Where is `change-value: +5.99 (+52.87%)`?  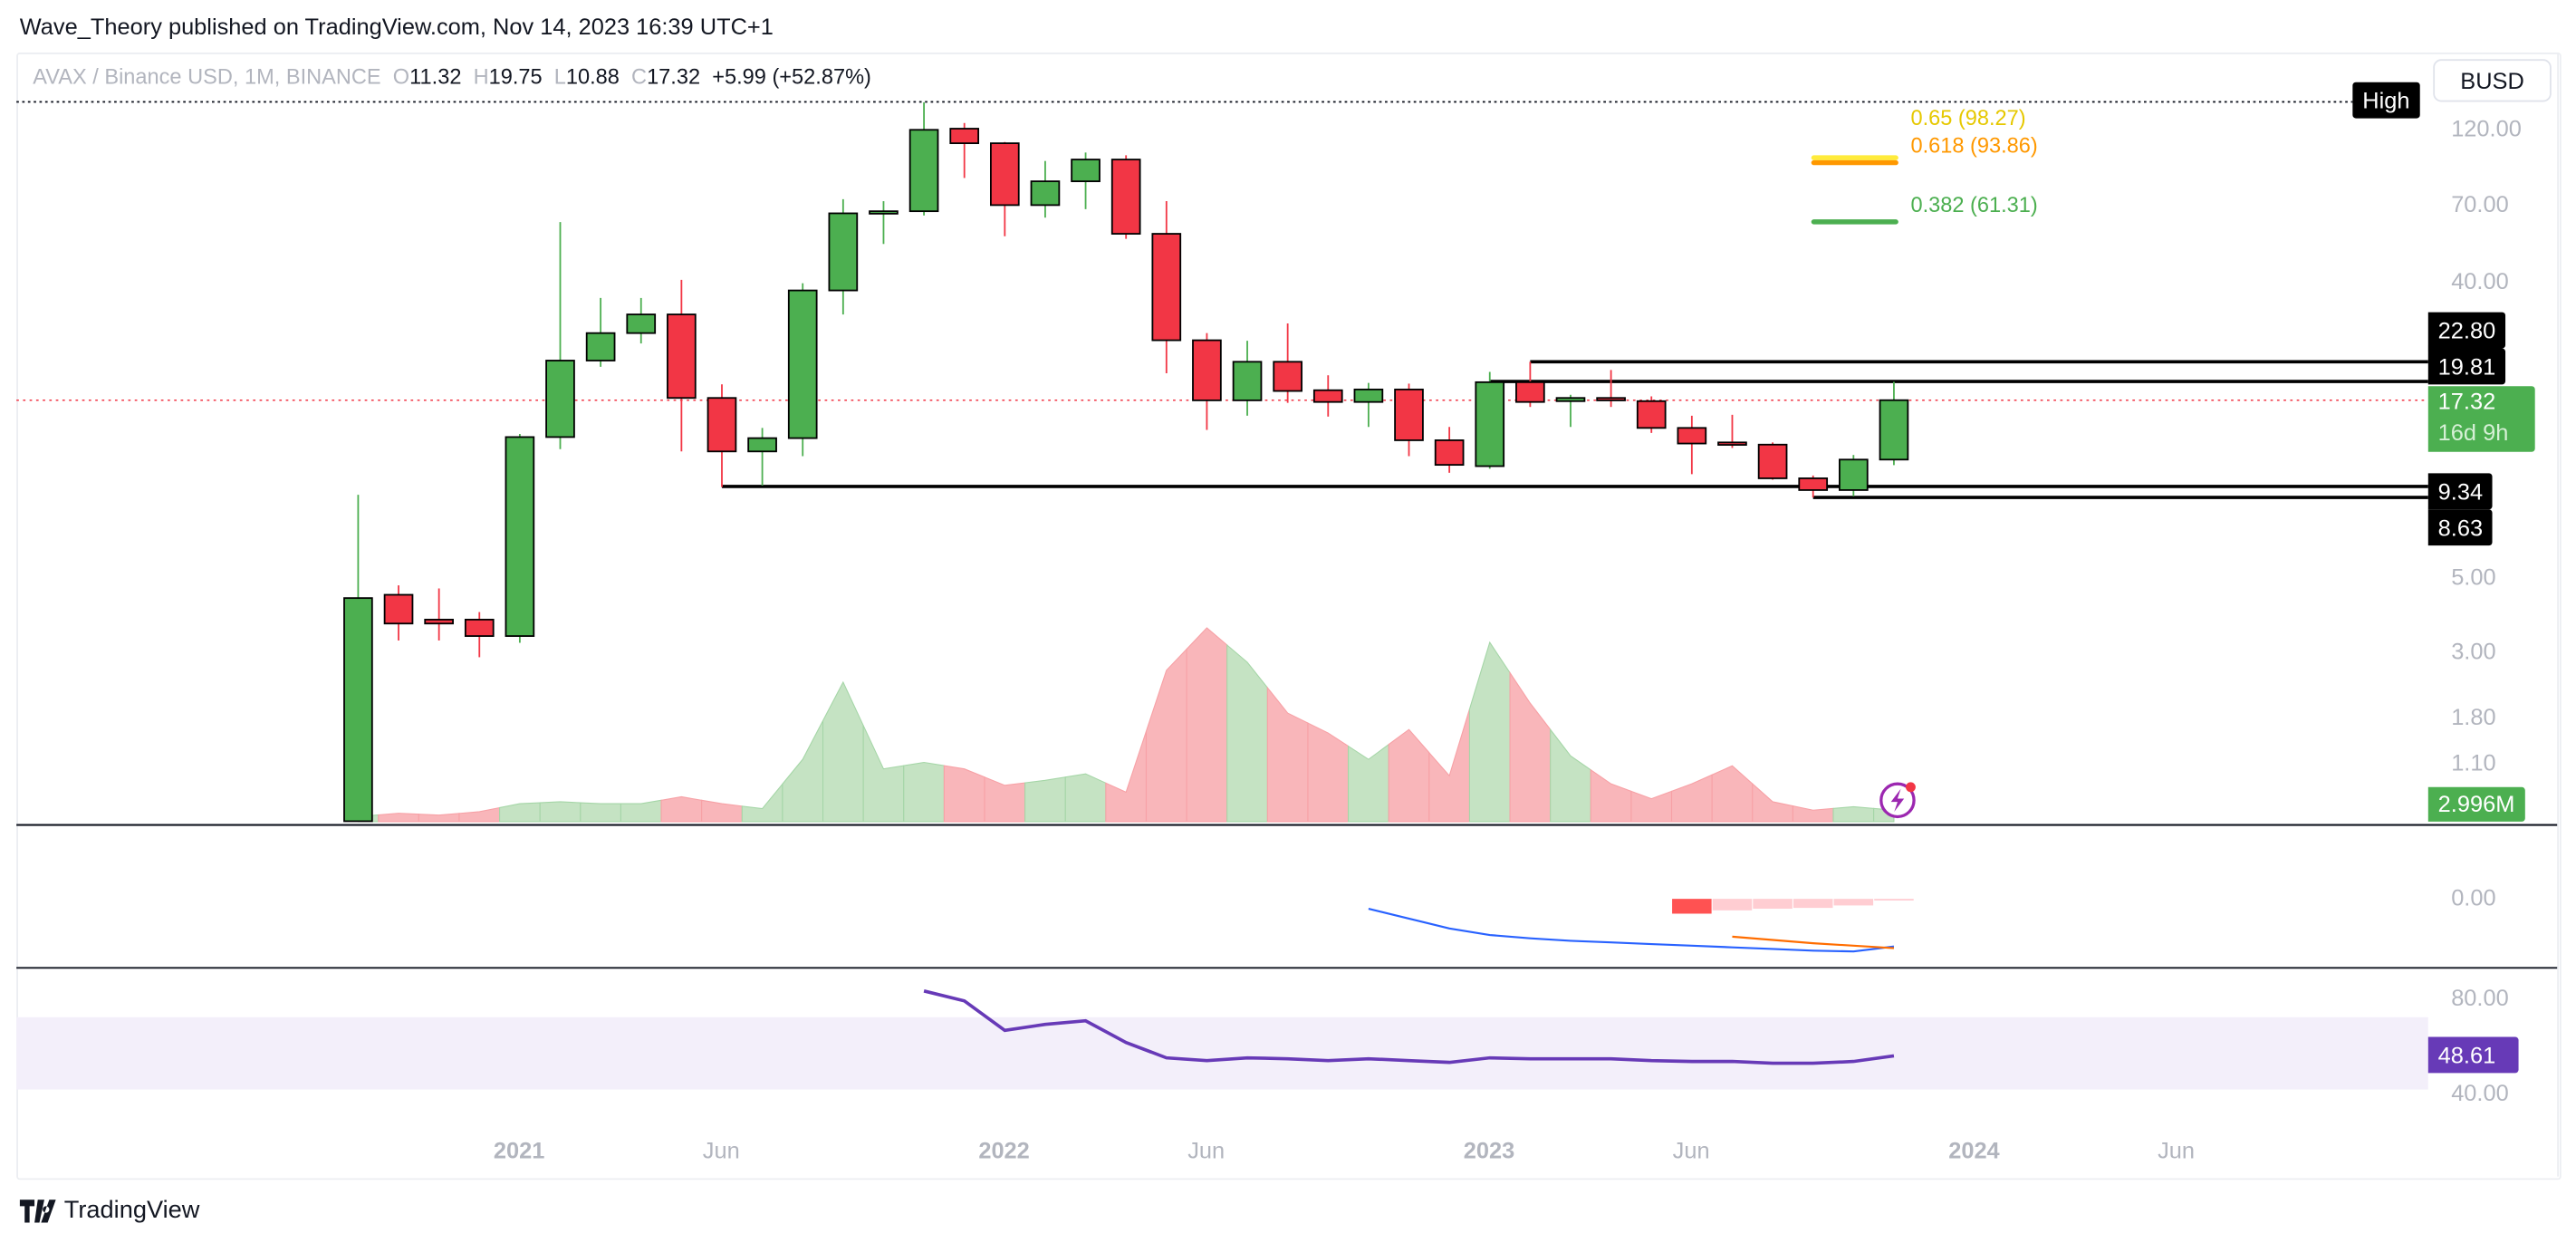
change-value: +5.99 (+52.87%) is located at coordinates (791, 76).